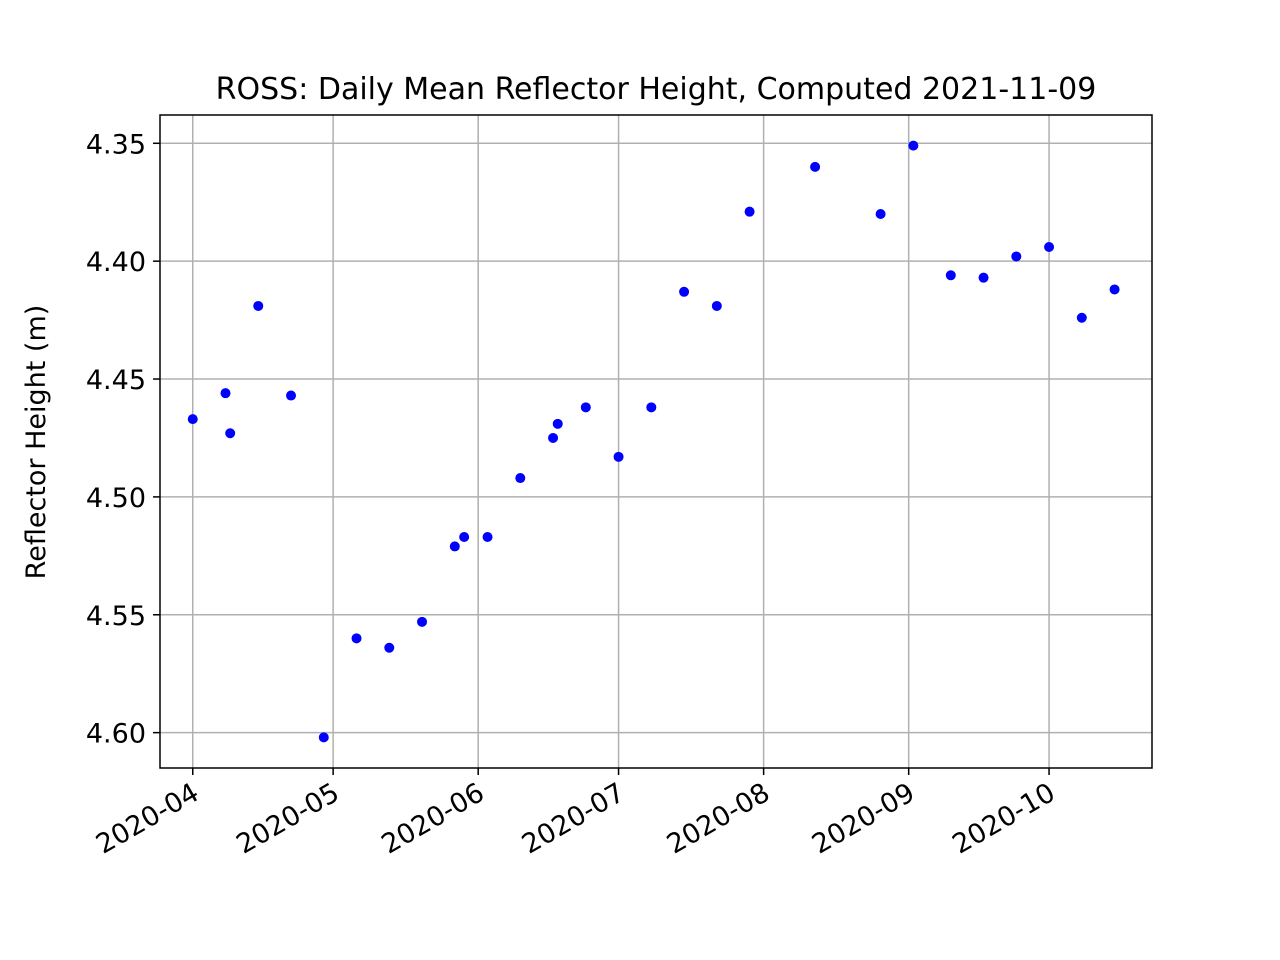 The width and height of the screenshot is (1280, 960). I want to click on x-tick-label: 2020-08, so click(718, 818).